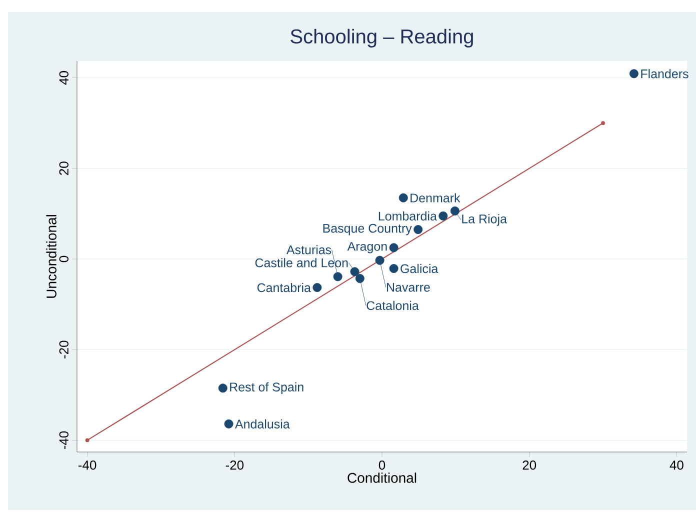 This screenshot has width=696, height=513. What do you see at coordinates (677, 465) in the screenshot?
I see `x-tick-label: 40` at bounding box center [677, 465].